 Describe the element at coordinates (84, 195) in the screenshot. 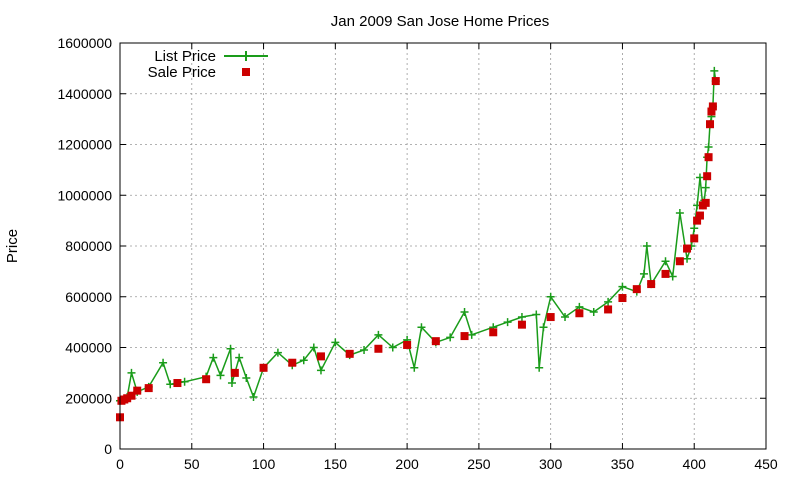

I see `y-tick-label: 1000000` at that location.